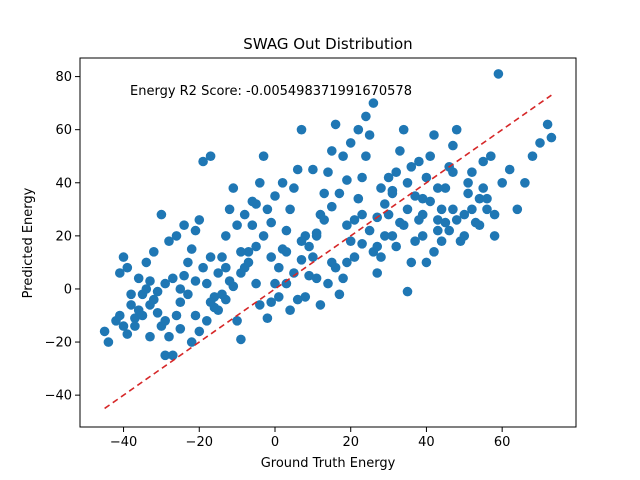 The height and width of the screenshot is (480, 640). What do you see at coordinates (63, 236) in the screenshot?
I see `y-tick-label: 20` at bounding box center [63, 236].